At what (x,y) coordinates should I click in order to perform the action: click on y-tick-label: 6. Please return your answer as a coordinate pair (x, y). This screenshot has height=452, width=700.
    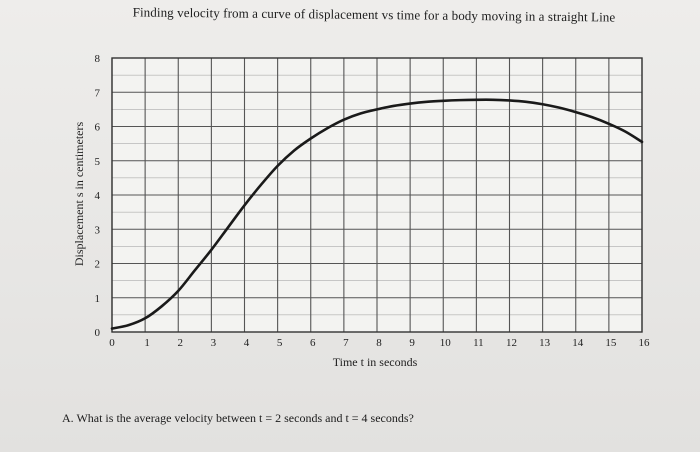
    Looking at the image, I should click on (98, 128).